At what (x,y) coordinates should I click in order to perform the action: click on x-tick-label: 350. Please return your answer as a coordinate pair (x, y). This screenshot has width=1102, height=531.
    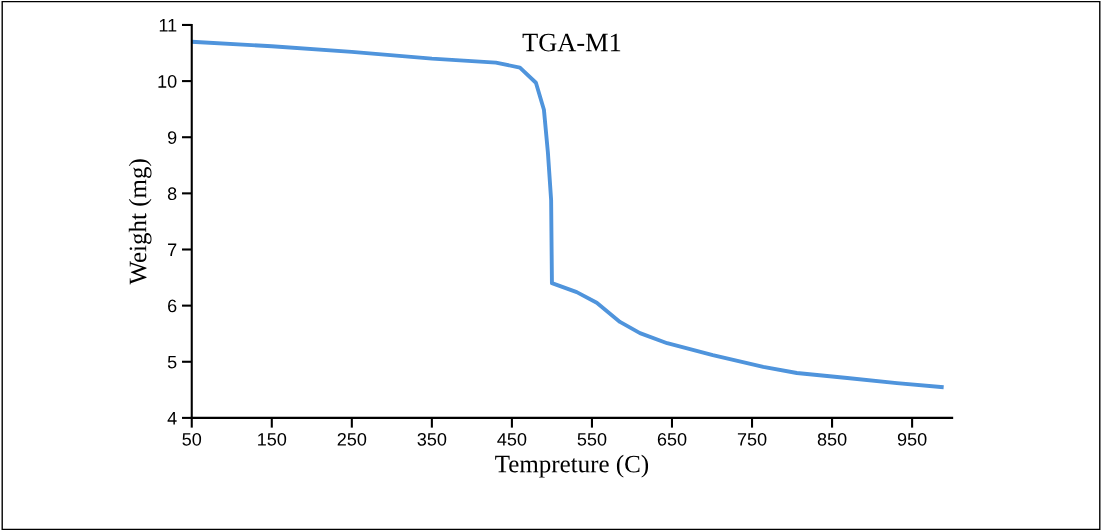
    Looking at the image, I should click on (432, 439).